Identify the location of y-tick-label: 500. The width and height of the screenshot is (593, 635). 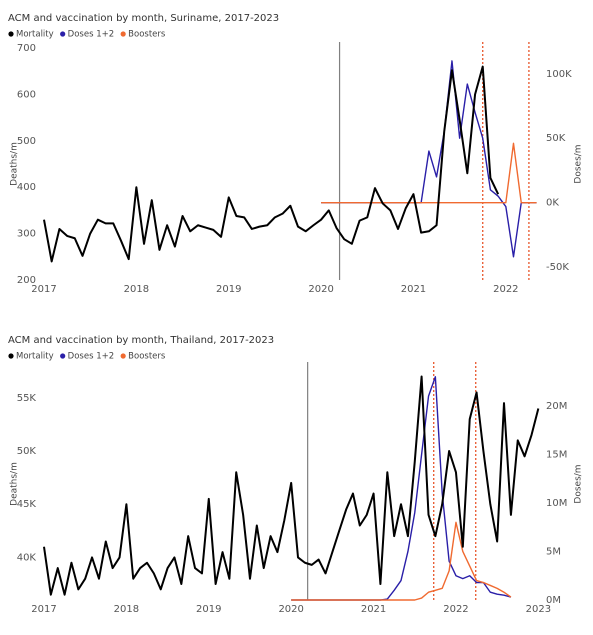
(26, 141).